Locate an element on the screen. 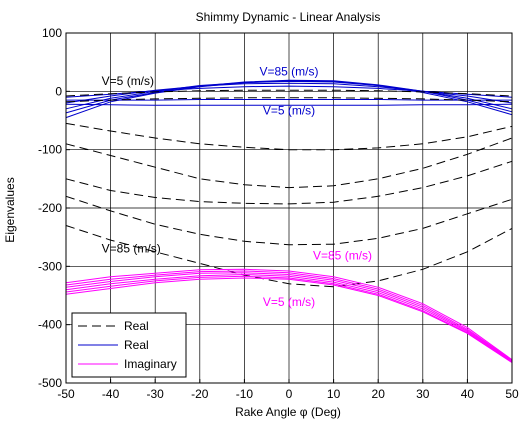  x-tick-label: 10 is located at coordinates (334, 394).